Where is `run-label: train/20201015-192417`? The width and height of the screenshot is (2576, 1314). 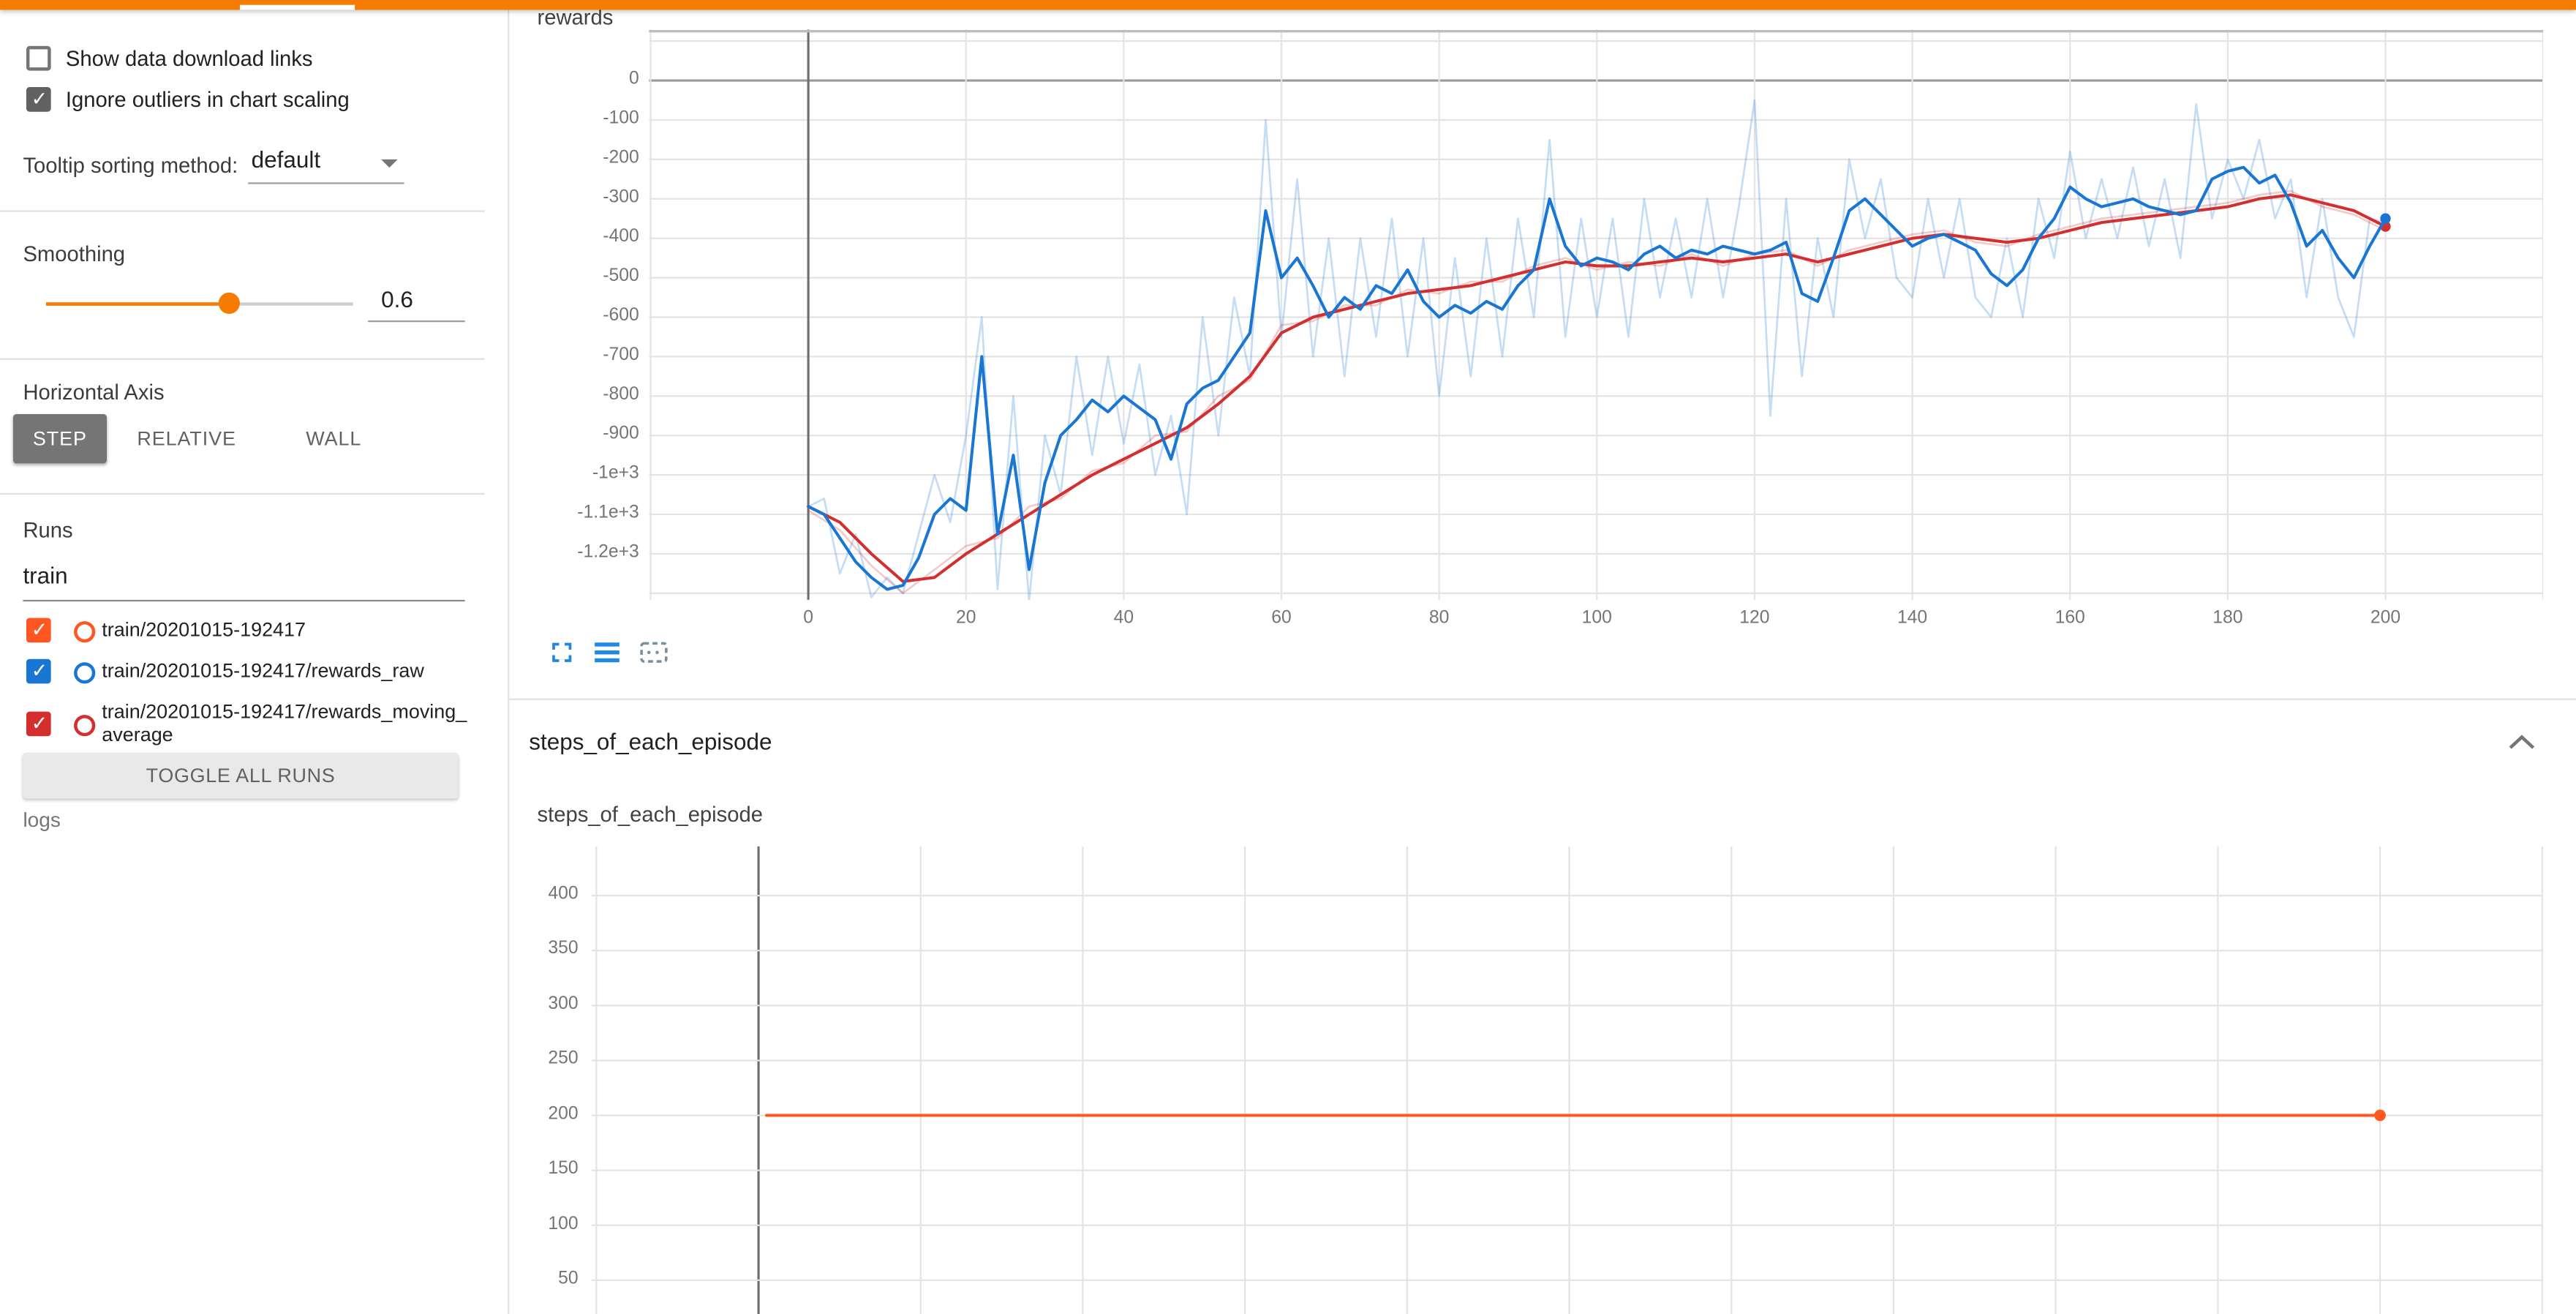 run-label: train/20201015-192417 is located at coordinates (204, 629).